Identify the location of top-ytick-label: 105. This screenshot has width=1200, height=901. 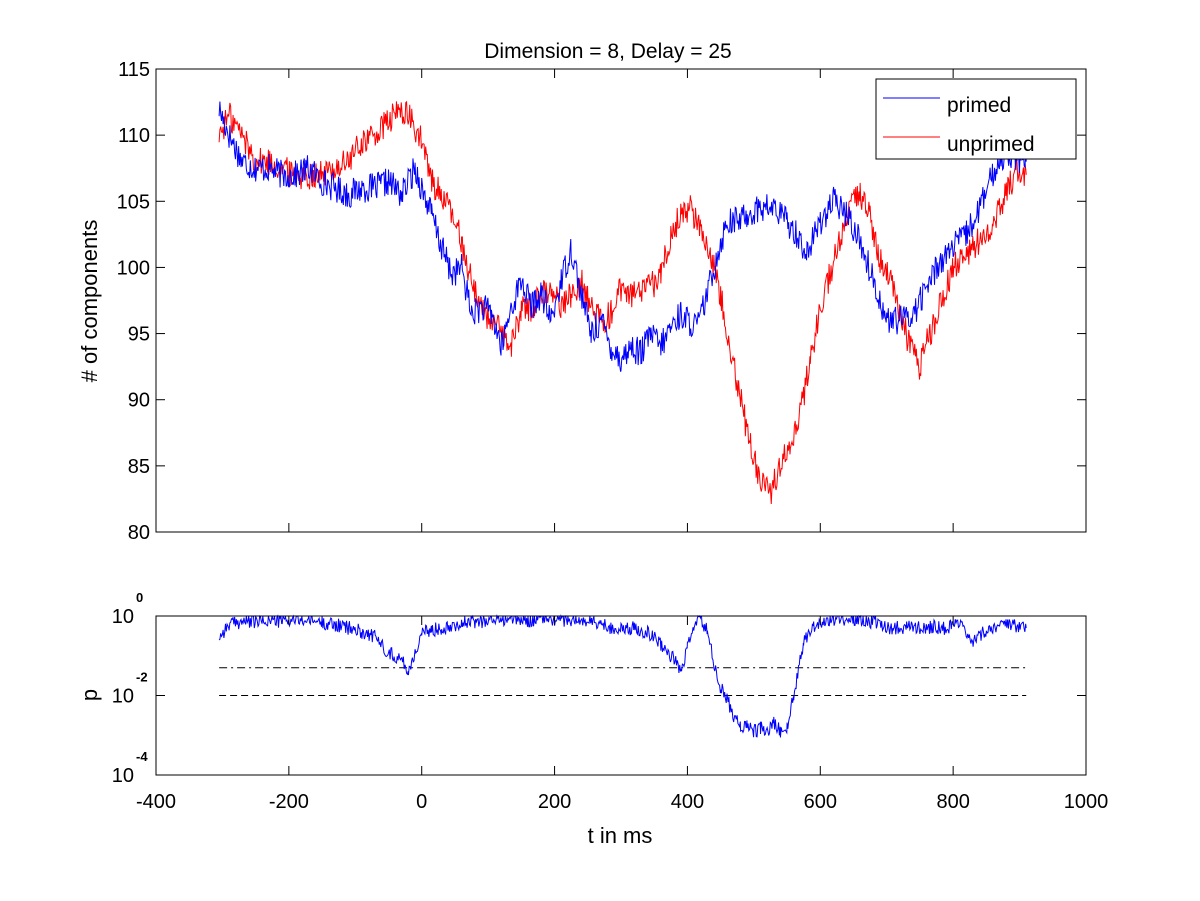
(133, 202).